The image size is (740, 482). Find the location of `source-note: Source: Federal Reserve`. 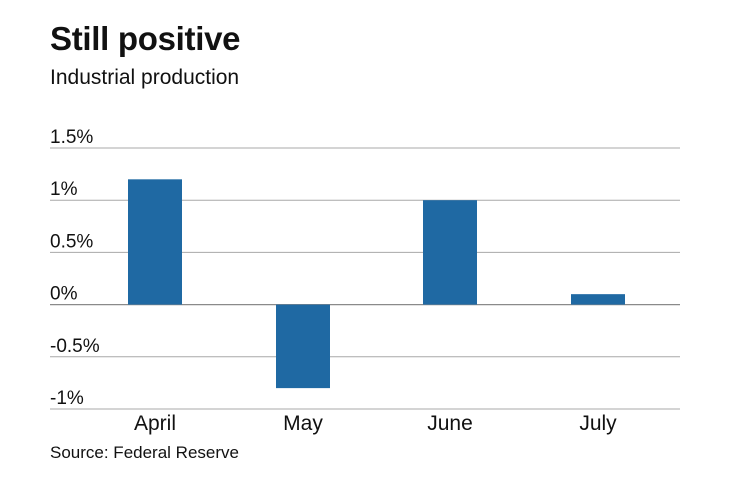

source-note: Source: Federal Reserve is located at coordinates (144, 452).